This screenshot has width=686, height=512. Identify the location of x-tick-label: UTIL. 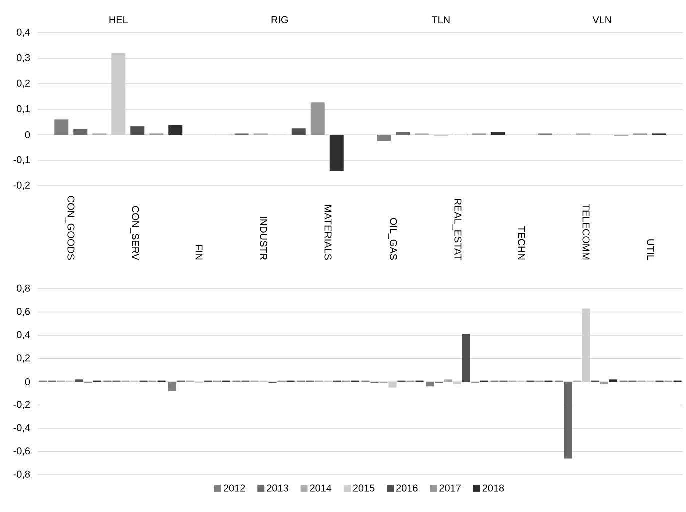
(650, 250).